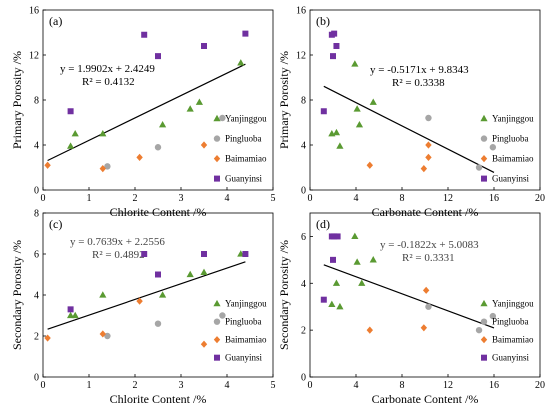 The width and height of the screenshot is (550, 407). Describe the element at coordinates (540, 198) in the screenshot. I see `x-tick-label: 20` at that location.